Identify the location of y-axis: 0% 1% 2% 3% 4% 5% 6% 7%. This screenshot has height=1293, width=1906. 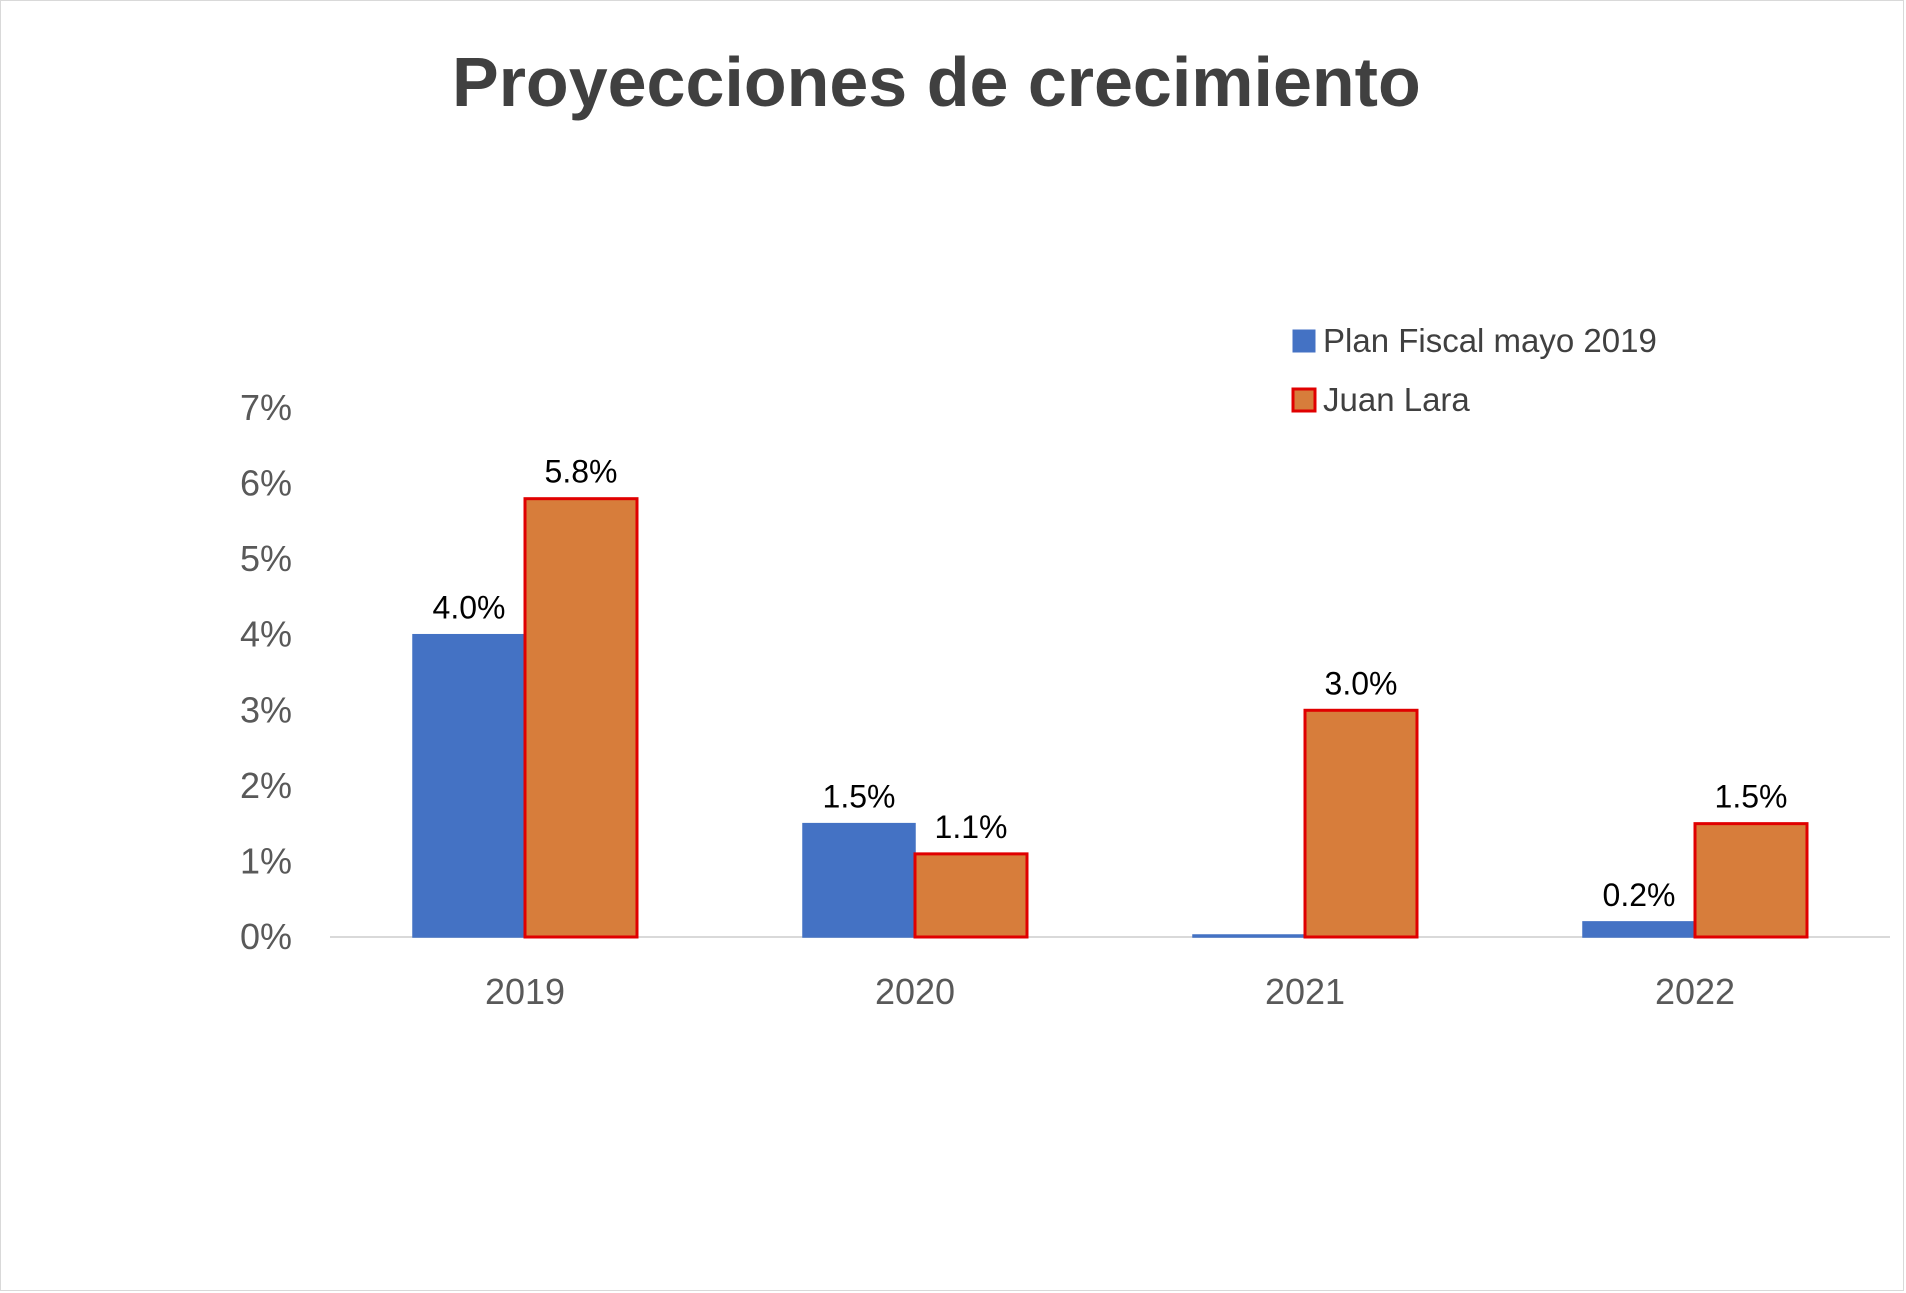
(266, 672).